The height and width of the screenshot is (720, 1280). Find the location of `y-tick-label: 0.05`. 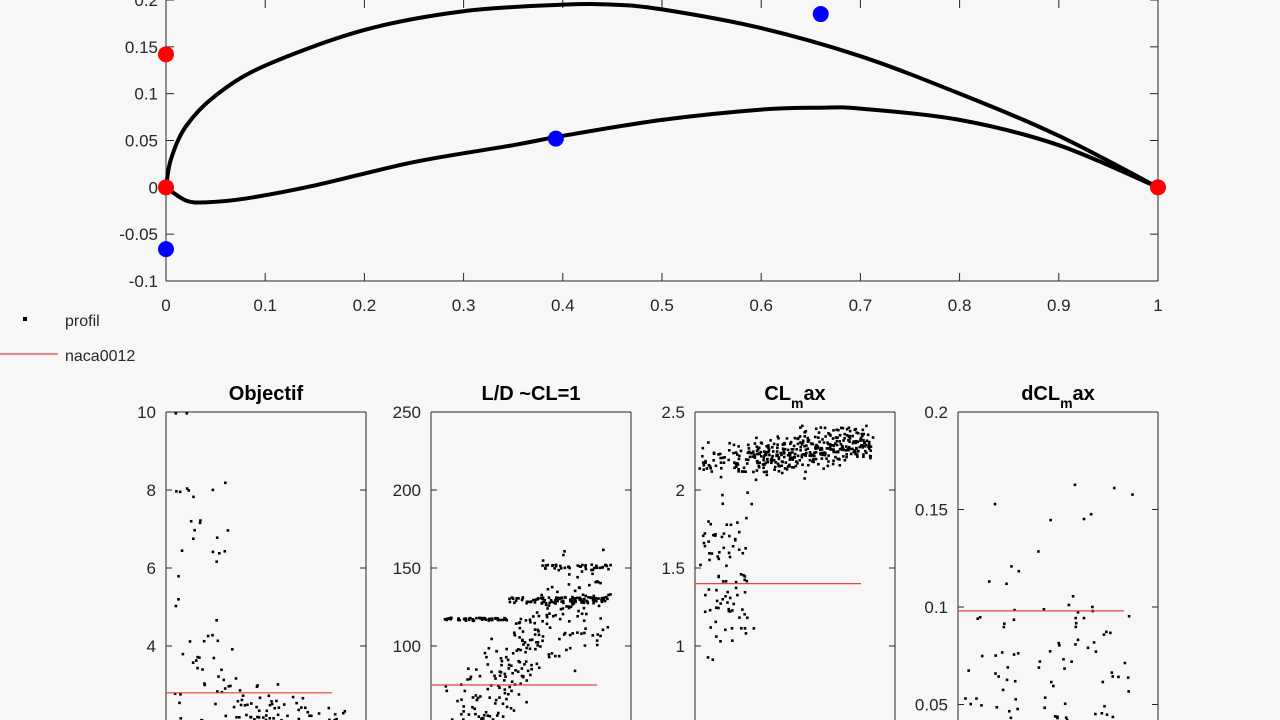

y-tick-label: 0.05 is located at coordinates (141, 141).